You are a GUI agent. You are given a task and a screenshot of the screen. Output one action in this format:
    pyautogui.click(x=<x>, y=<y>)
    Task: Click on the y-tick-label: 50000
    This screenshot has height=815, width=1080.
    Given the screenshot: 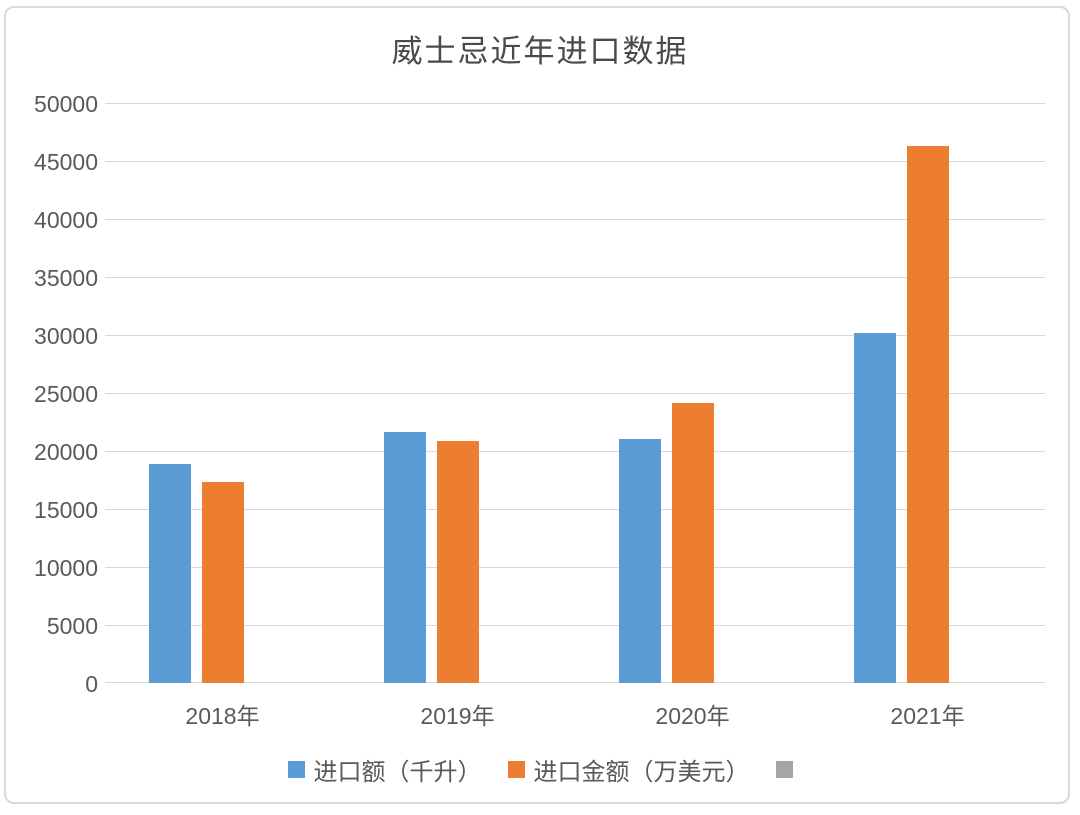 What is the action you would take?
    pyautogui.click(x=66, y=104)
    